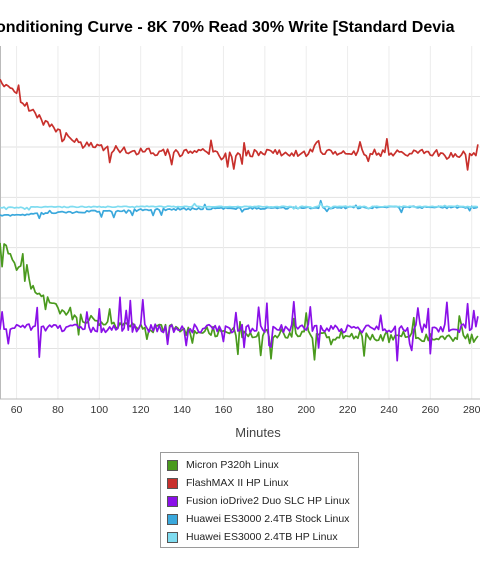 Image resolution: width=480 pixels, height=567 pixels. I want to click on legend-label-2: Fusion ioDrive2 Duo SLC HP Linux, so click(268, 501).